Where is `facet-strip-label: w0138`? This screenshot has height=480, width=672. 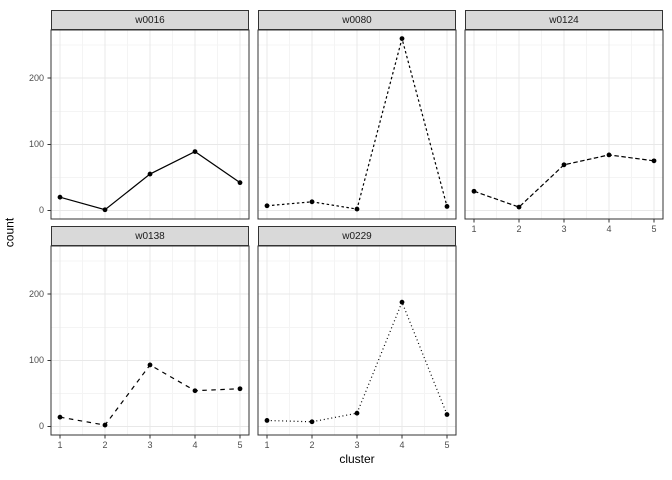
facet-strip-label: w0138 is located at coordinates (150, 236).